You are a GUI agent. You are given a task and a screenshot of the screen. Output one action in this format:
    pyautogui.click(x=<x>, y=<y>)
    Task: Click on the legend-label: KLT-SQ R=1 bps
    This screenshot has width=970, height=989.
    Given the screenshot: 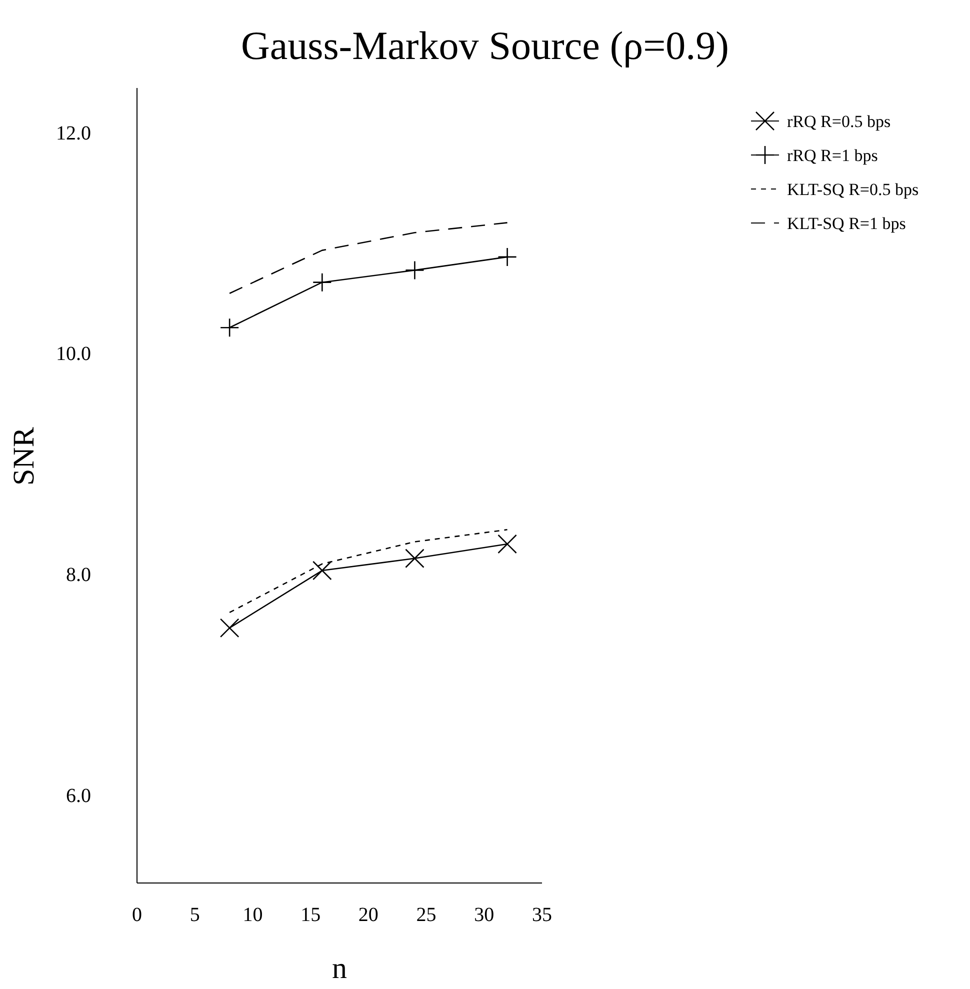 What is the action you would take?
    pyautogui.click(x=846, y=223)
    